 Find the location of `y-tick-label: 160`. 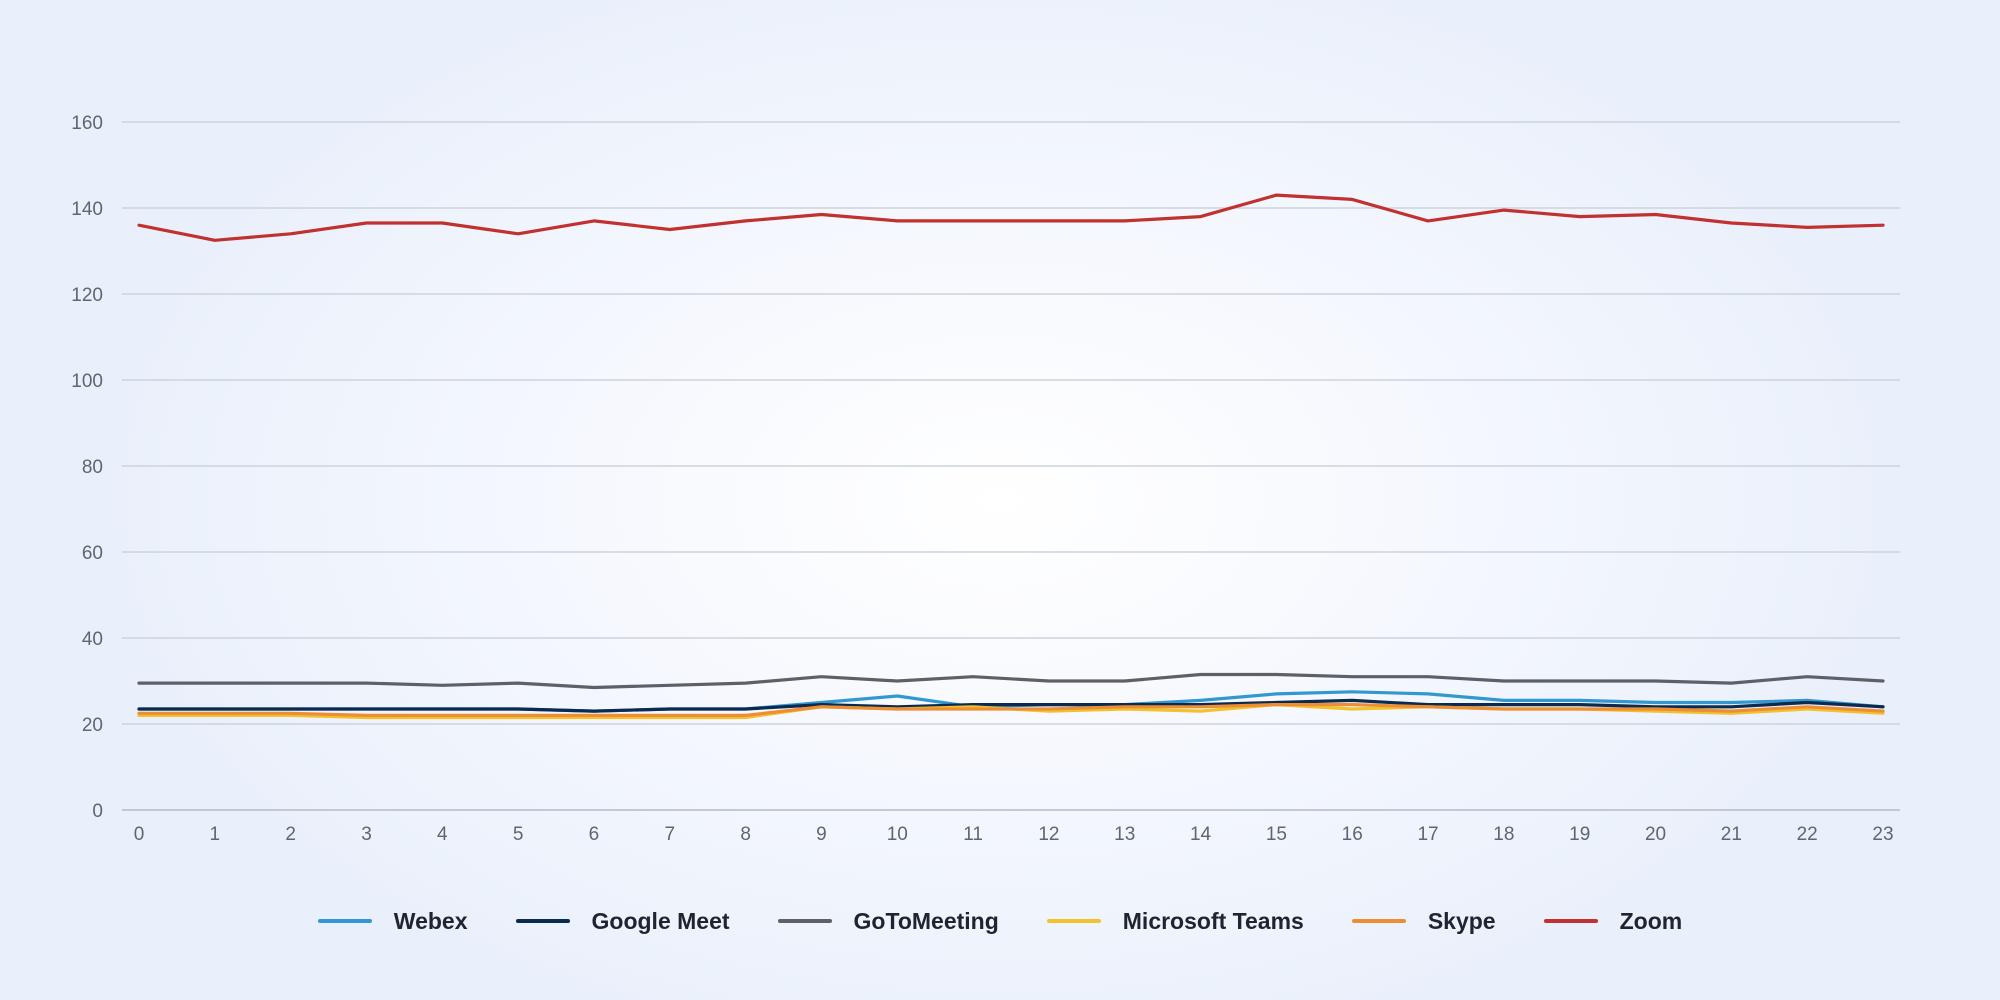

y-tick-label: 160 is located at coordinates (87, 123).